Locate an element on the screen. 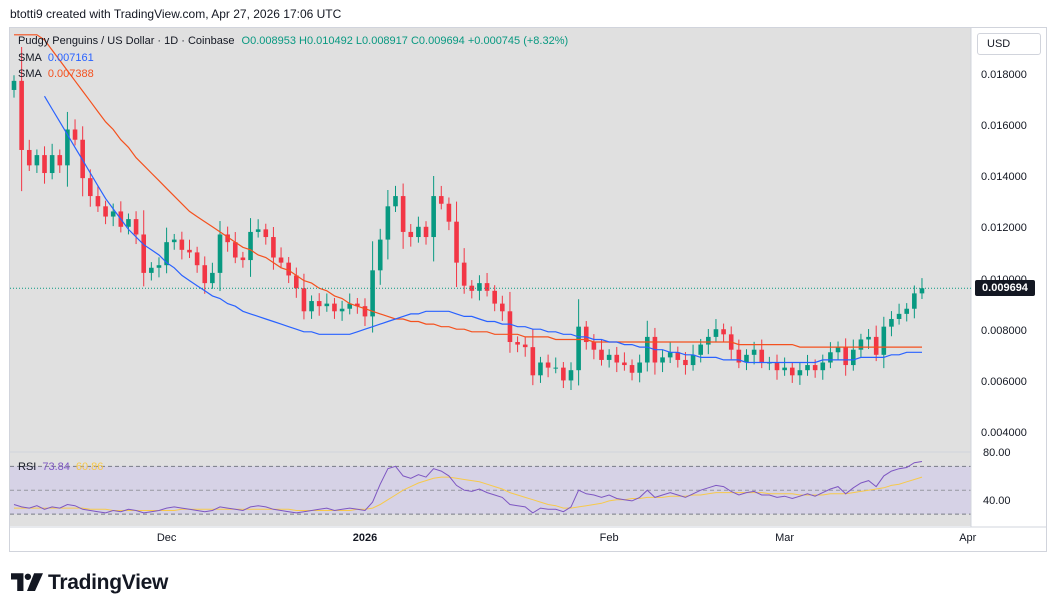 This screenshot has width=1057, height=613. rsi-tick-label: 40.00 is located at coordinates (997, 501).